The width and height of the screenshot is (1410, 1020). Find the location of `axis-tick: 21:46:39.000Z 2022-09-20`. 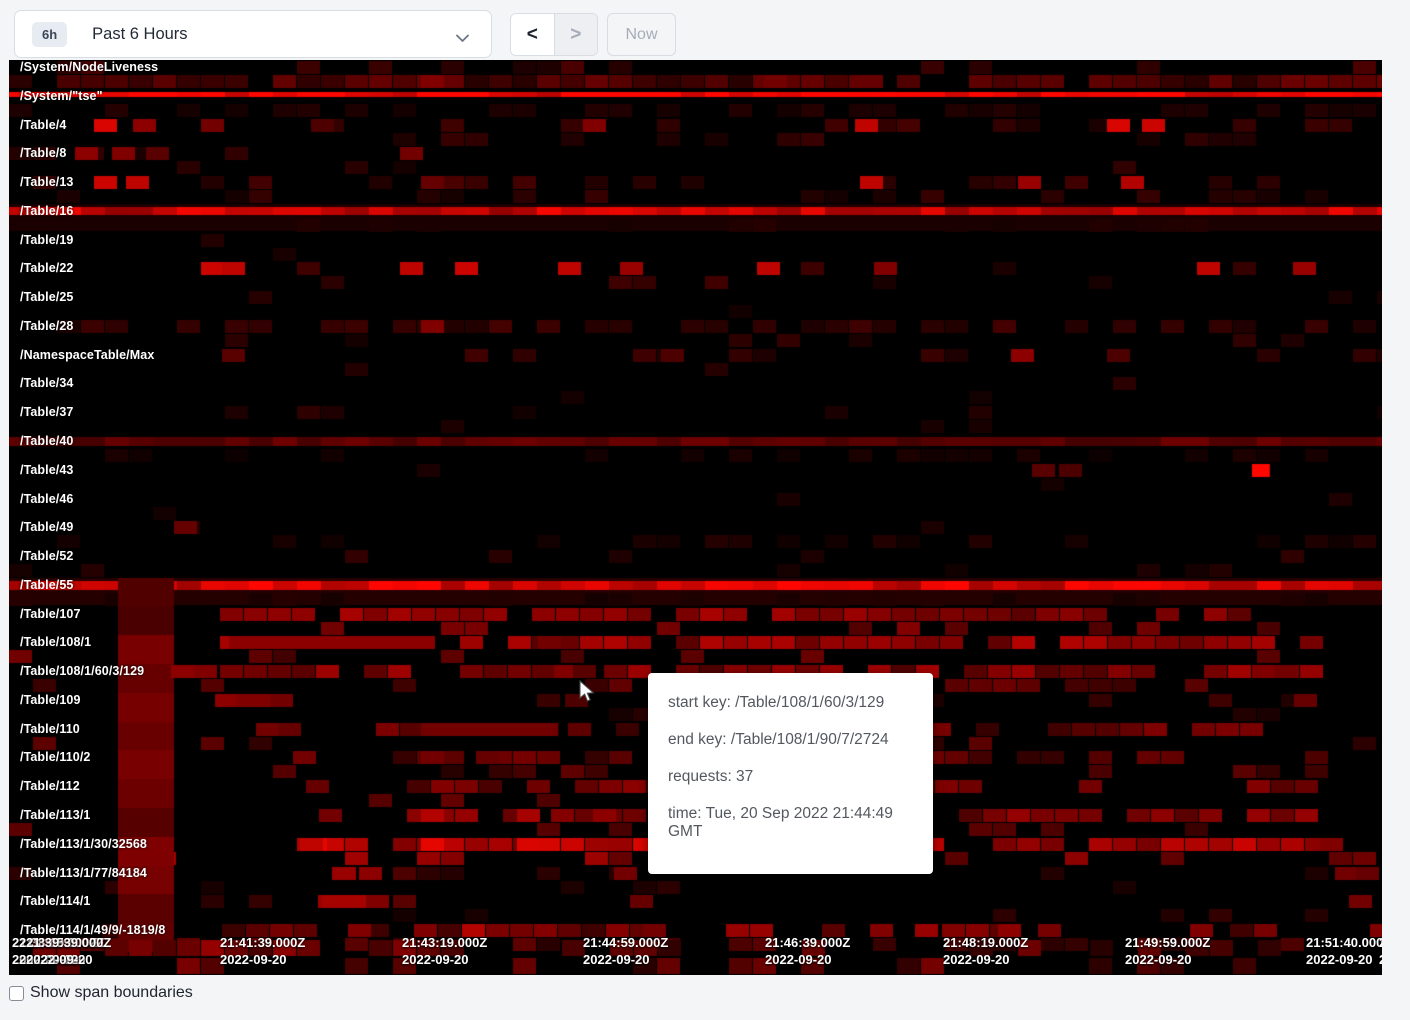

axis-tick: 21:46:39.000Z 2022-09-20 is located at coordinates (807, 951).